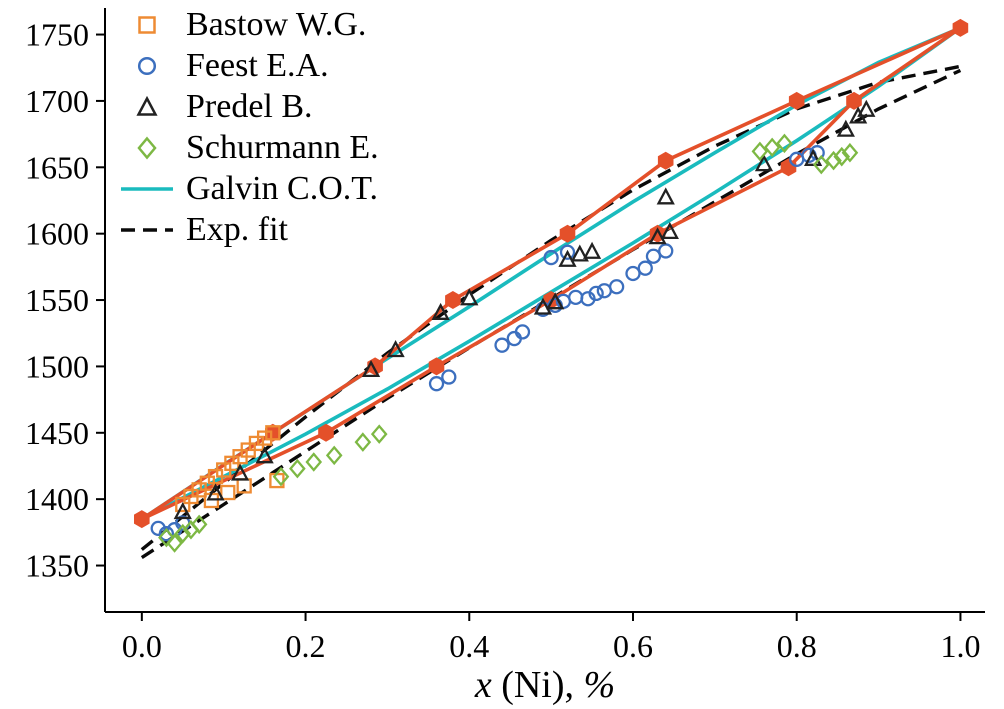 Image resolution: width=1004 pixels, height=709 pixels. Describe the element at coordinates (57, 433) in the screenshot. I see `y-tick-label: 1450` at that location.